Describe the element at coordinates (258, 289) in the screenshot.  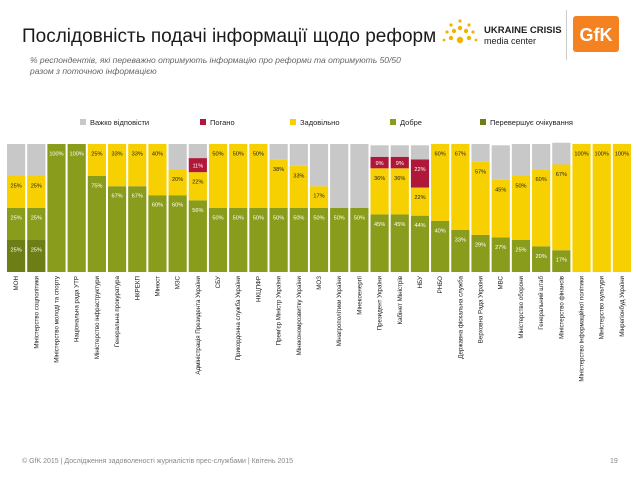
I see `category-label: НКЦПФР` at that location.